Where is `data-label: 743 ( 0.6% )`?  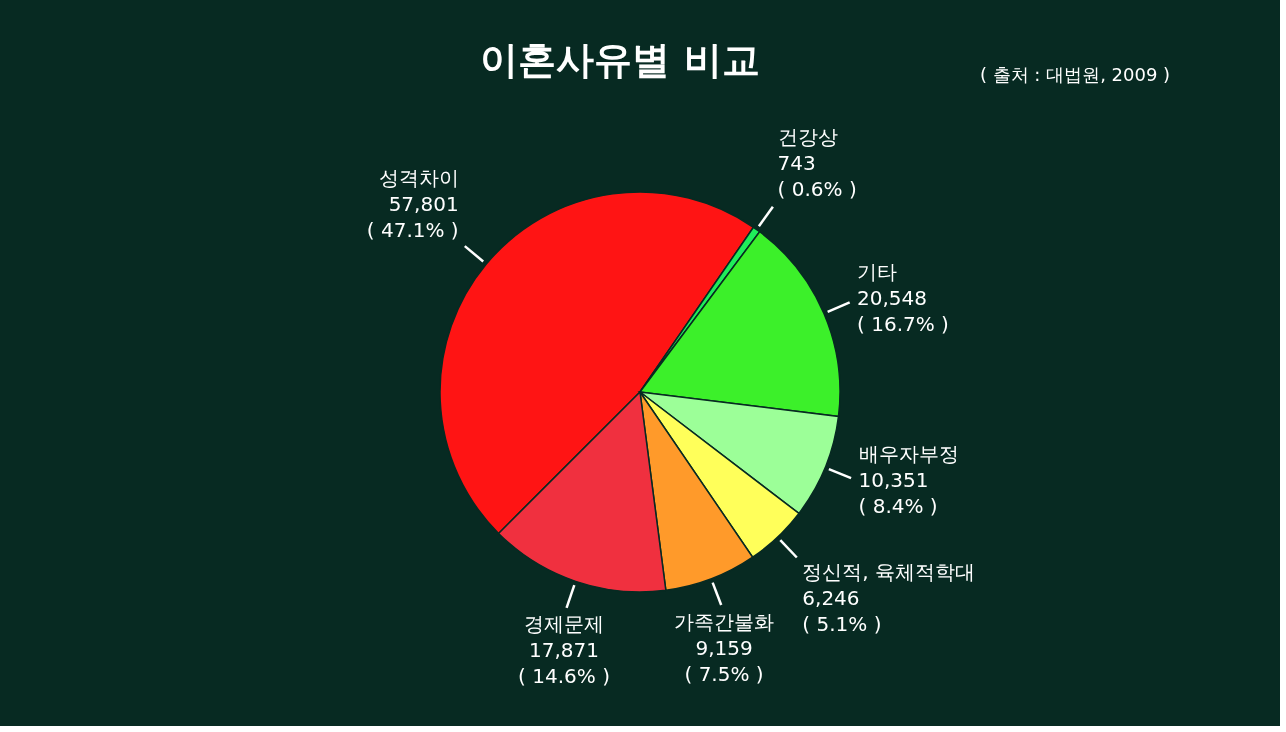 data-label: 743 ( 0.6% ) is located at coordinates (817, 176).